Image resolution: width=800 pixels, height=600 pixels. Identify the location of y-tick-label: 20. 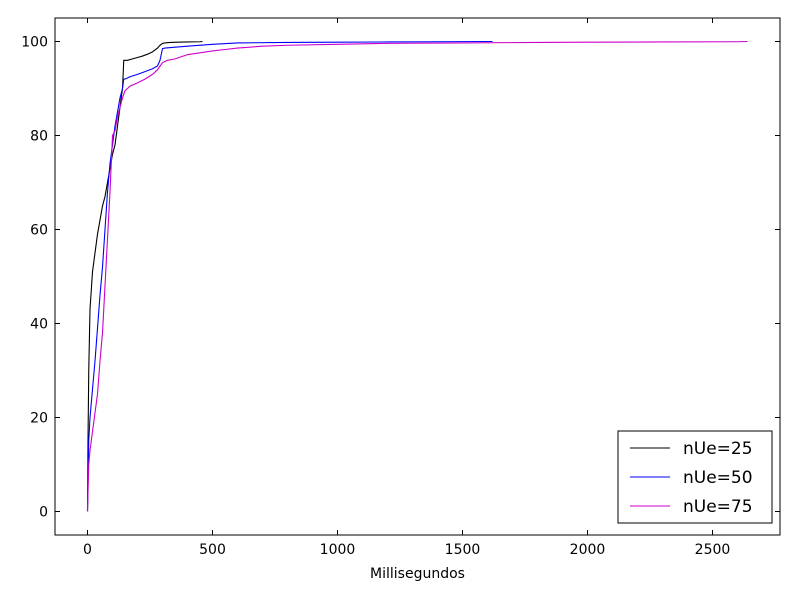
(39, 419).